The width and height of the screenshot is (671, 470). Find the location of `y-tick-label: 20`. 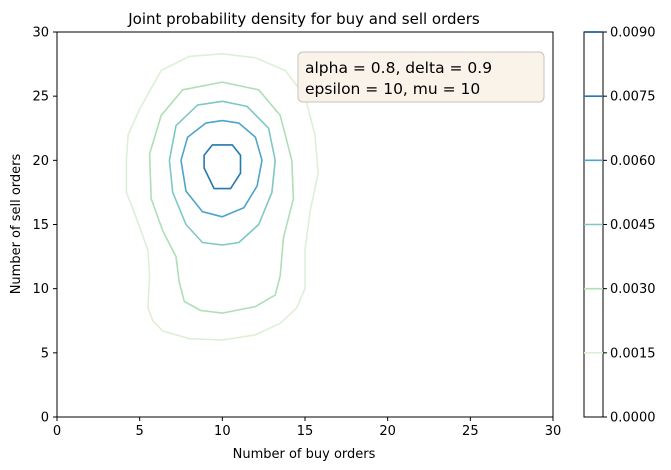

y-tick-label: 20 is located at coordinates (40, 161).